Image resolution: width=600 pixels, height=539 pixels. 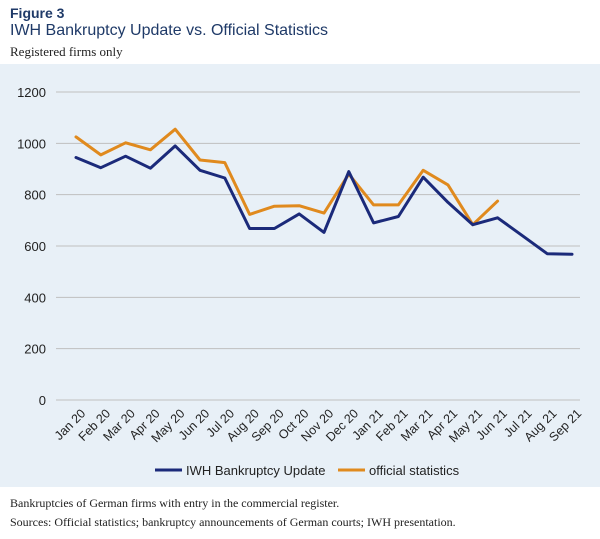 What do you see at coordinates (31, 143) in the screenshot?
I see `y-tick-label: 1000` at bounding box center [31, 143].